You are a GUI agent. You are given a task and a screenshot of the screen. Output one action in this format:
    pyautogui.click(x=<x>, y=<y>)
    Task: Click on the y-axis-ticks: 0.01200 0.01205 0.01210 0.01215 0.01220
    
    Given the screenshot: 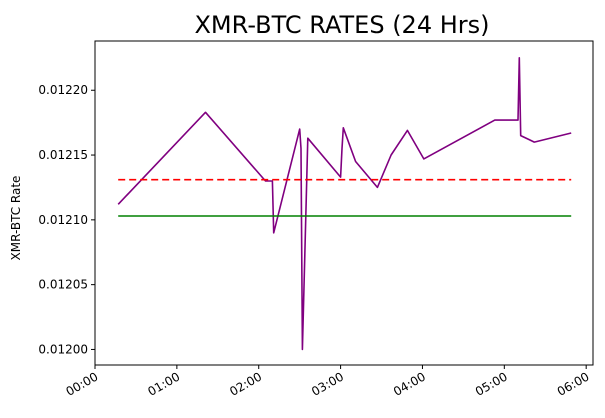 What is the action you would take?
    pyautogui.click(x=66, y=219)
    